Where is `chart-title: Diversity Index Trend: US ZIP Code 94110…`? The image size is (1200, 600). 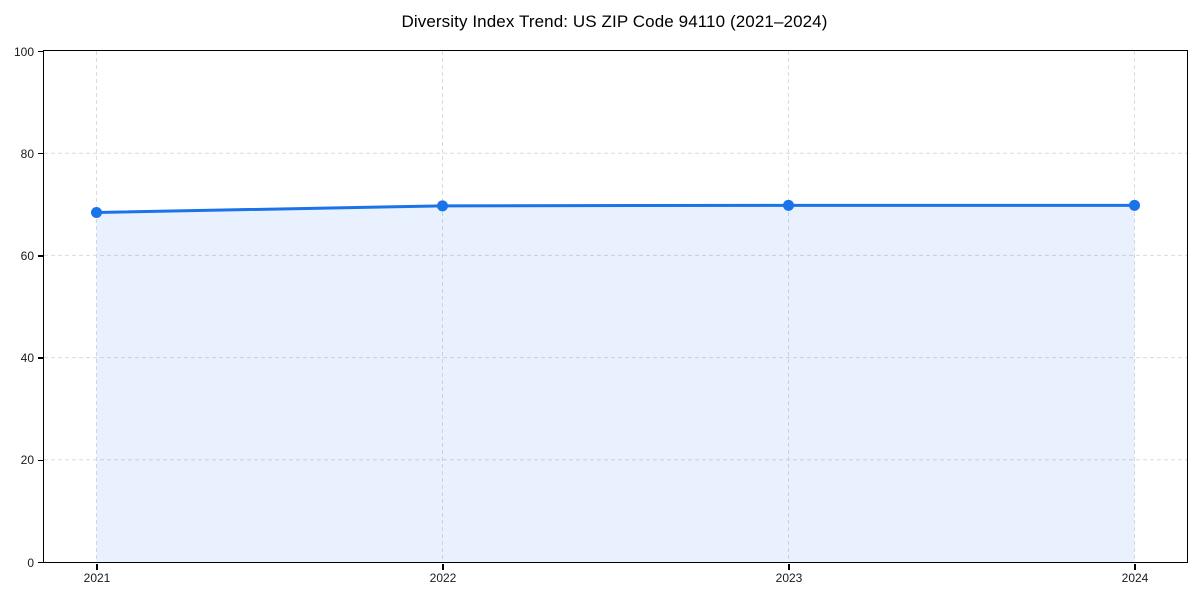
chart-title: Diversity Index Trend: US ZIP Code 94110… is located at coordinates (614, 21).